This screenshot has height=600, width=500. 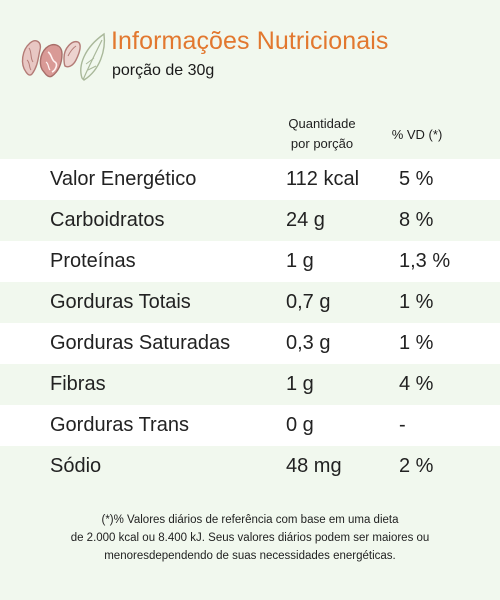 I want to click on table-row: Carboidratos 24 g 8 %, so click(x=250, y=220).